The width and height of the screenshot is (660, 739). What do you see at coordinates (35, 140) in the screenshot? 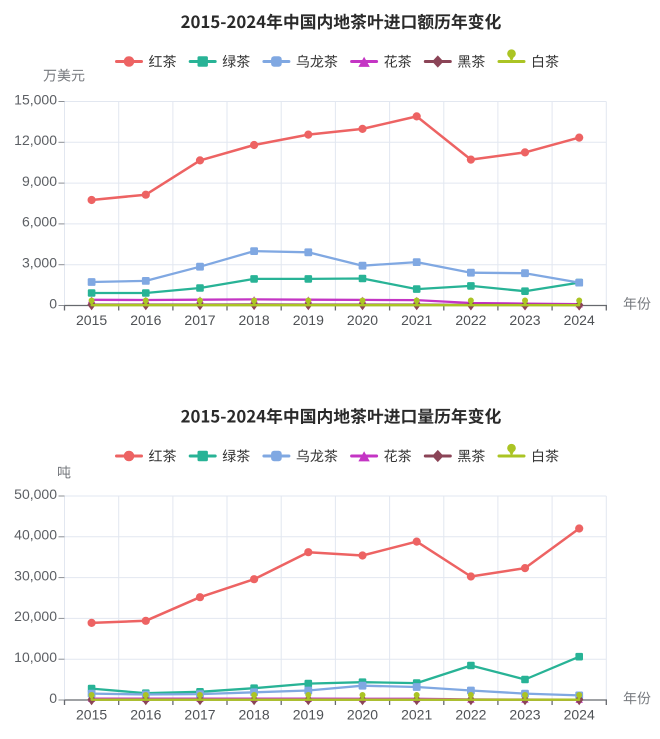
I see `svg-text: 12,000` at bounding box center [35, 140].